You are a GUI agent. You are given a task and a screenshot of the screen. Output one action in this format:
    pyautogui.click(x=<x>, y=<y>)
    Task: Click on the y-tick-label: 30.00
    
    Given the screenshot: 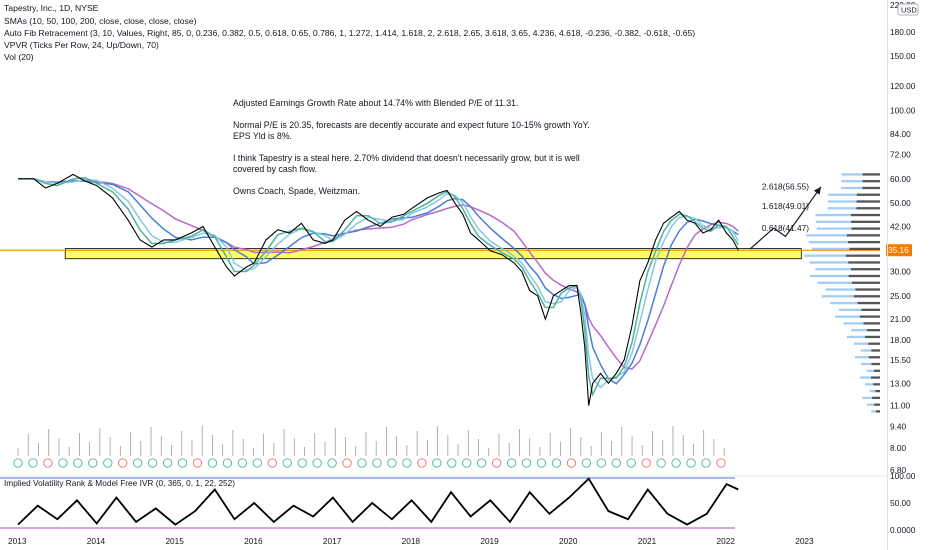 What is the action you would take?
    pyautogui.click(x=900, y=271)
    